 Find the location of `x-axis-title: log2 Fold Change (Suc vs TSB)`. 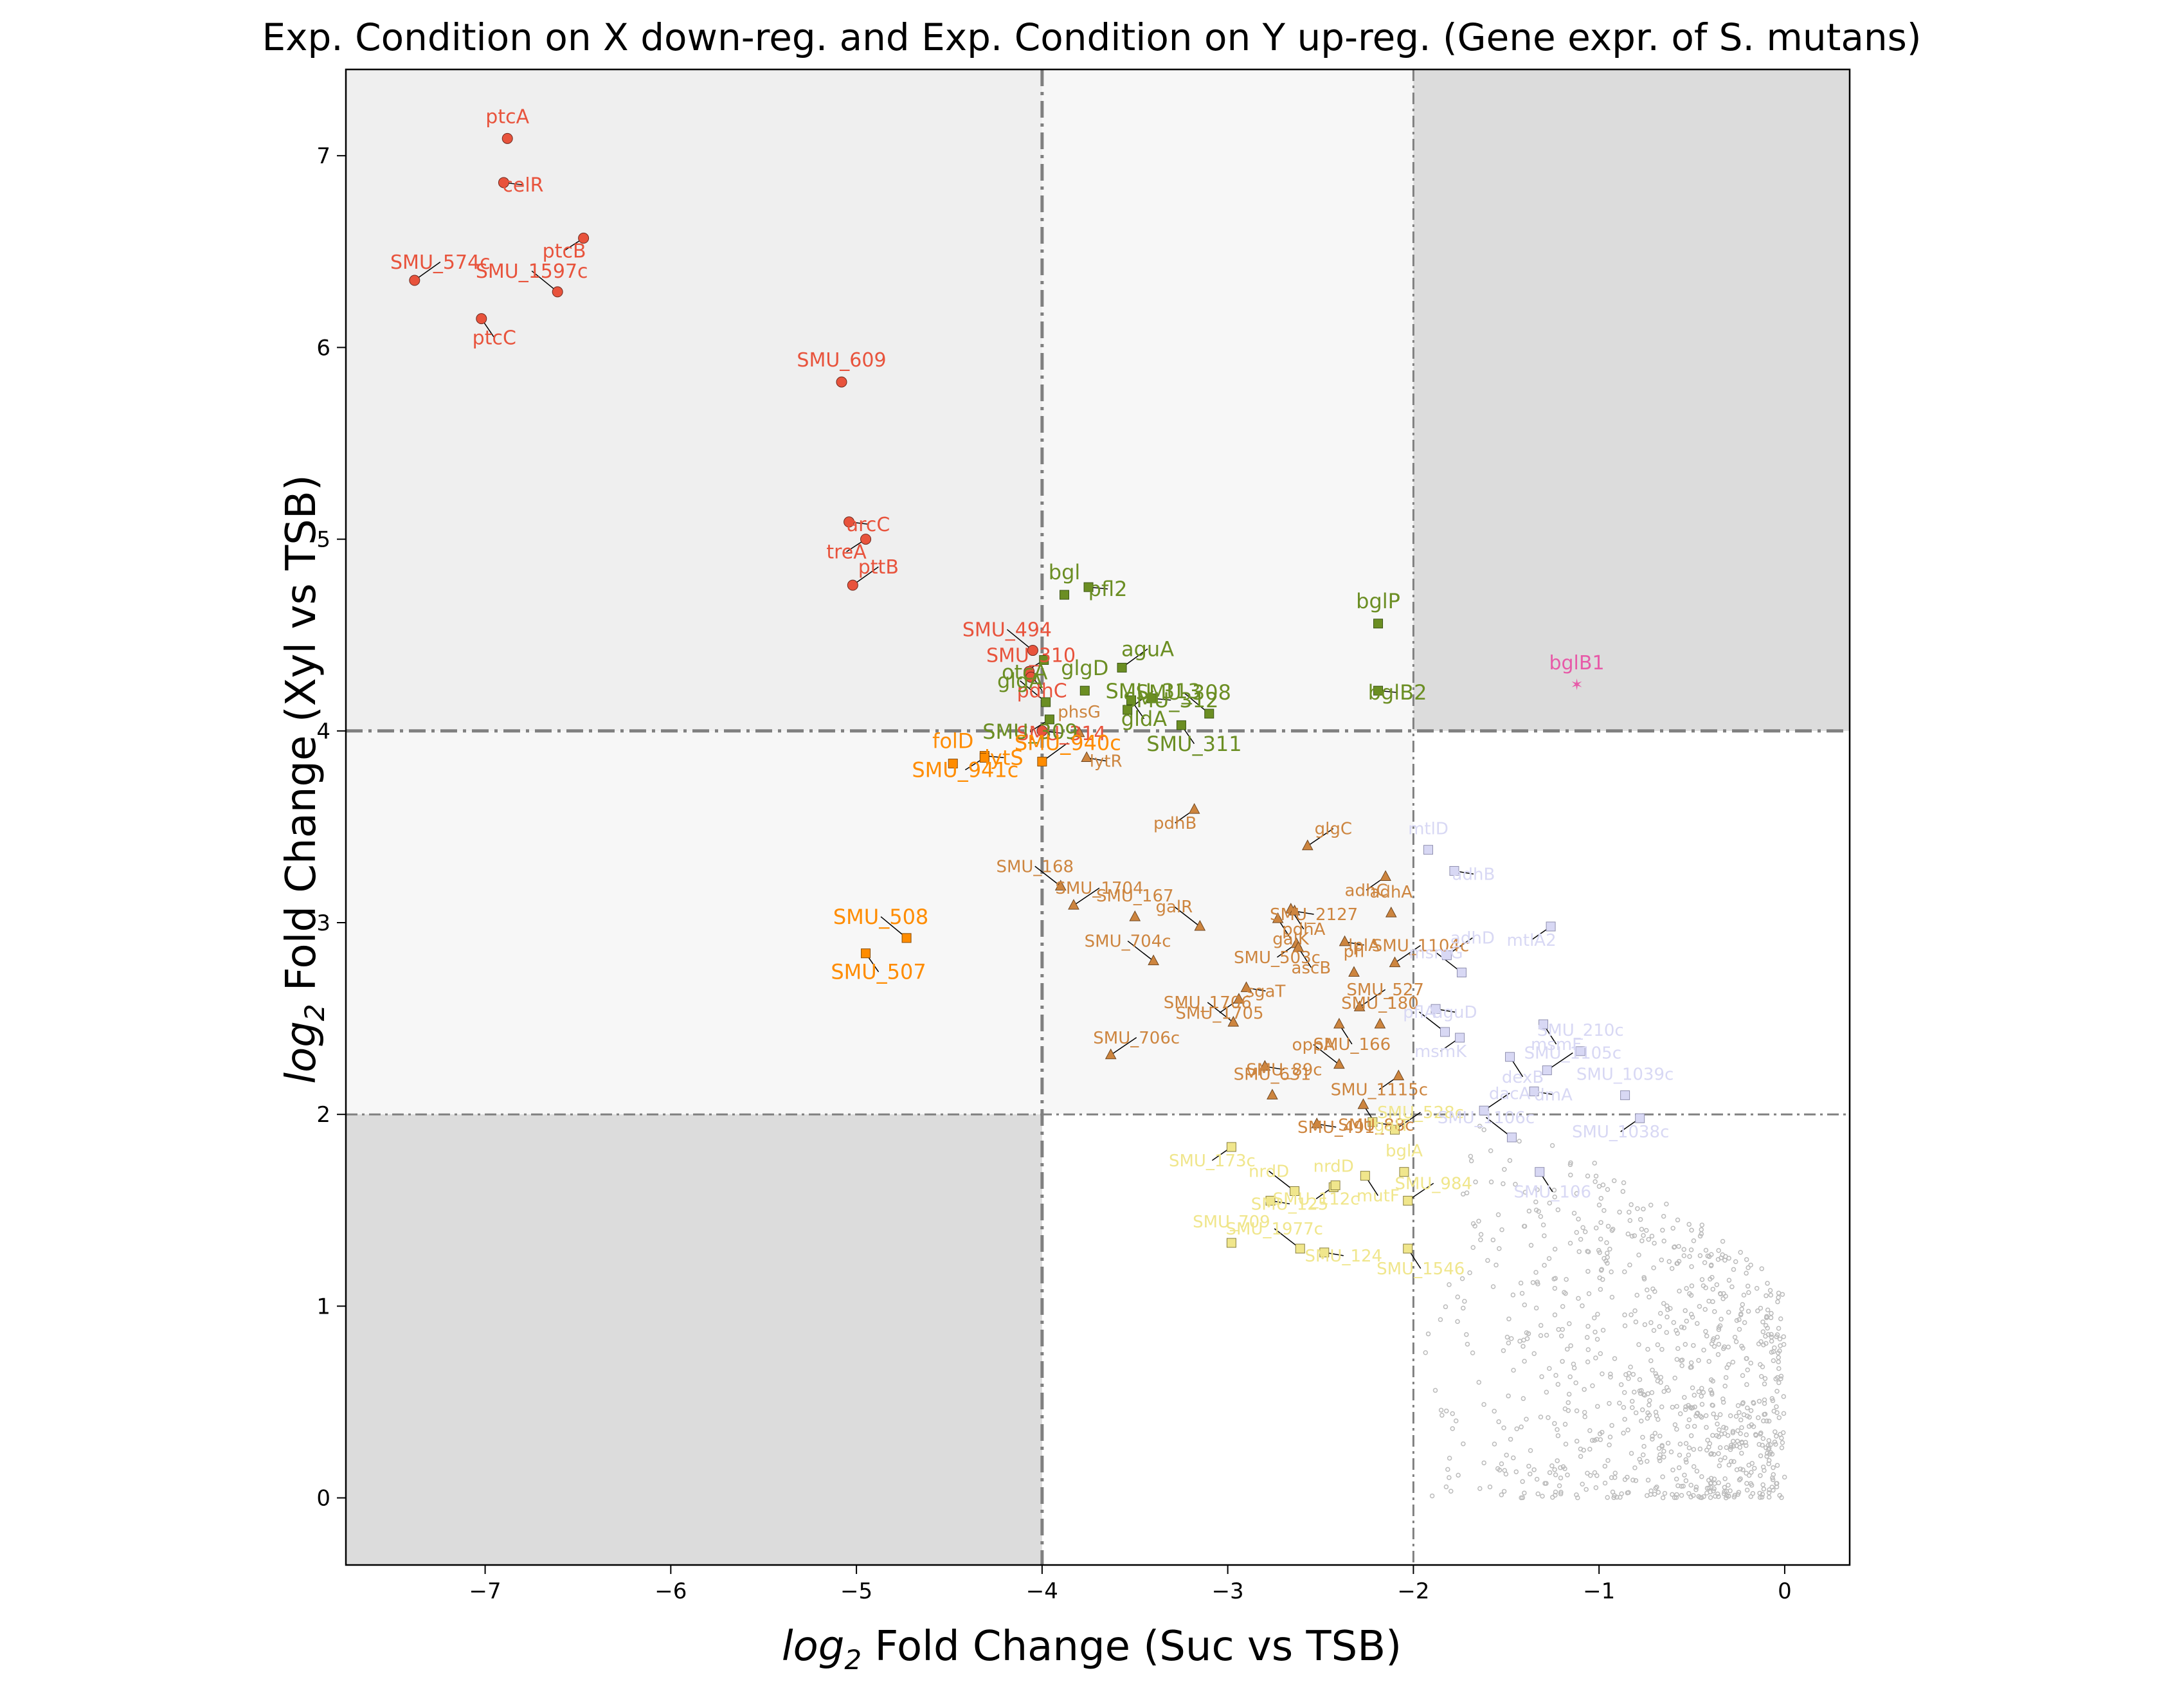

x-axis-title: log2 Fold Change (Suc vs TSB) is located at coordinates (1092, 1649).